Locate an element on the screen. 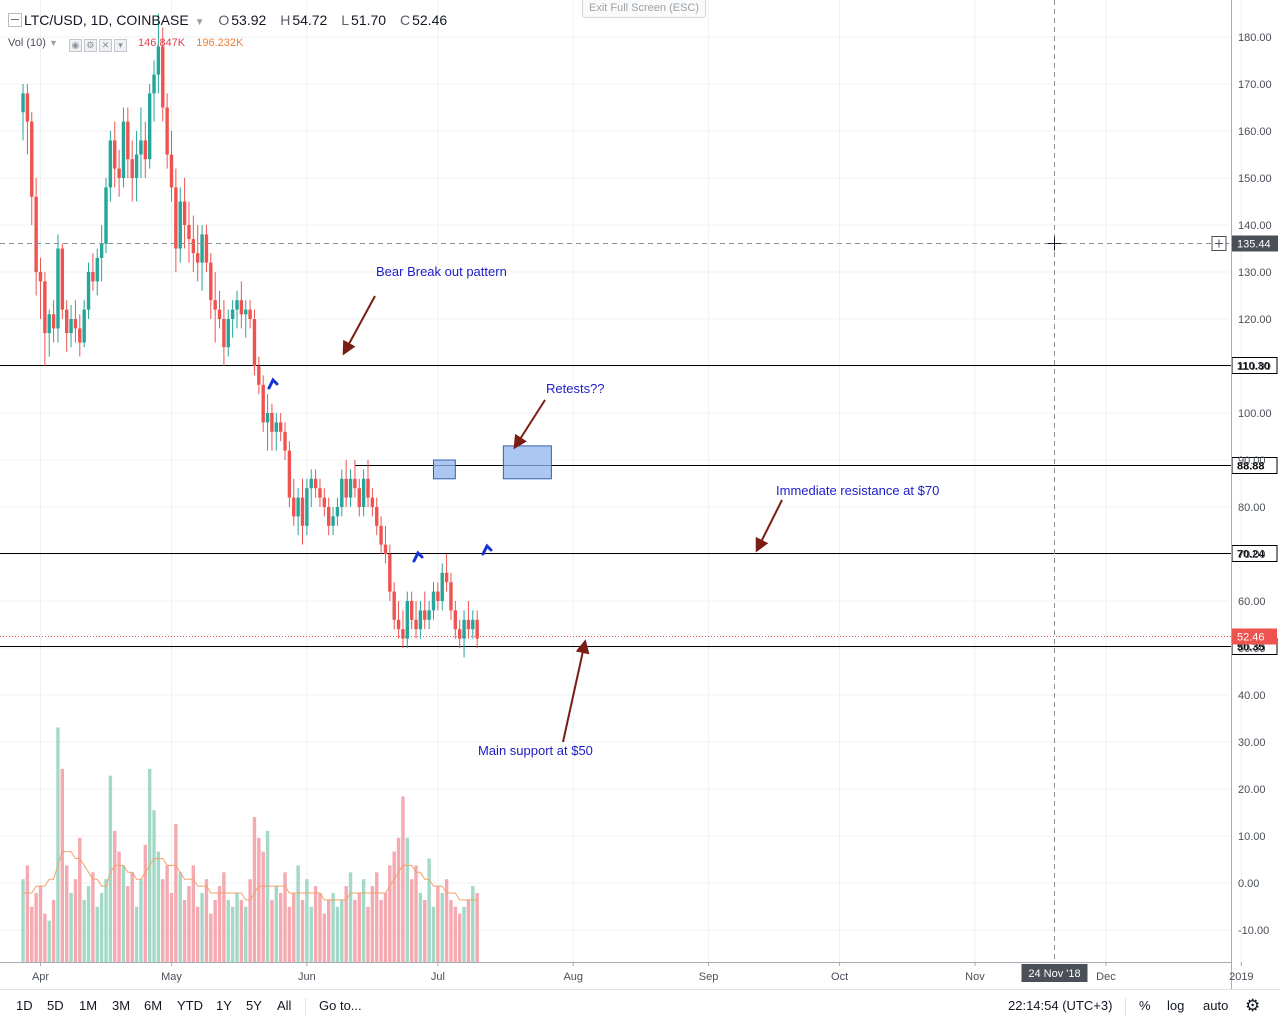 This screenshot has height=1029, width=1280. collapse-legend-icon is located at coordinates (15, 20).